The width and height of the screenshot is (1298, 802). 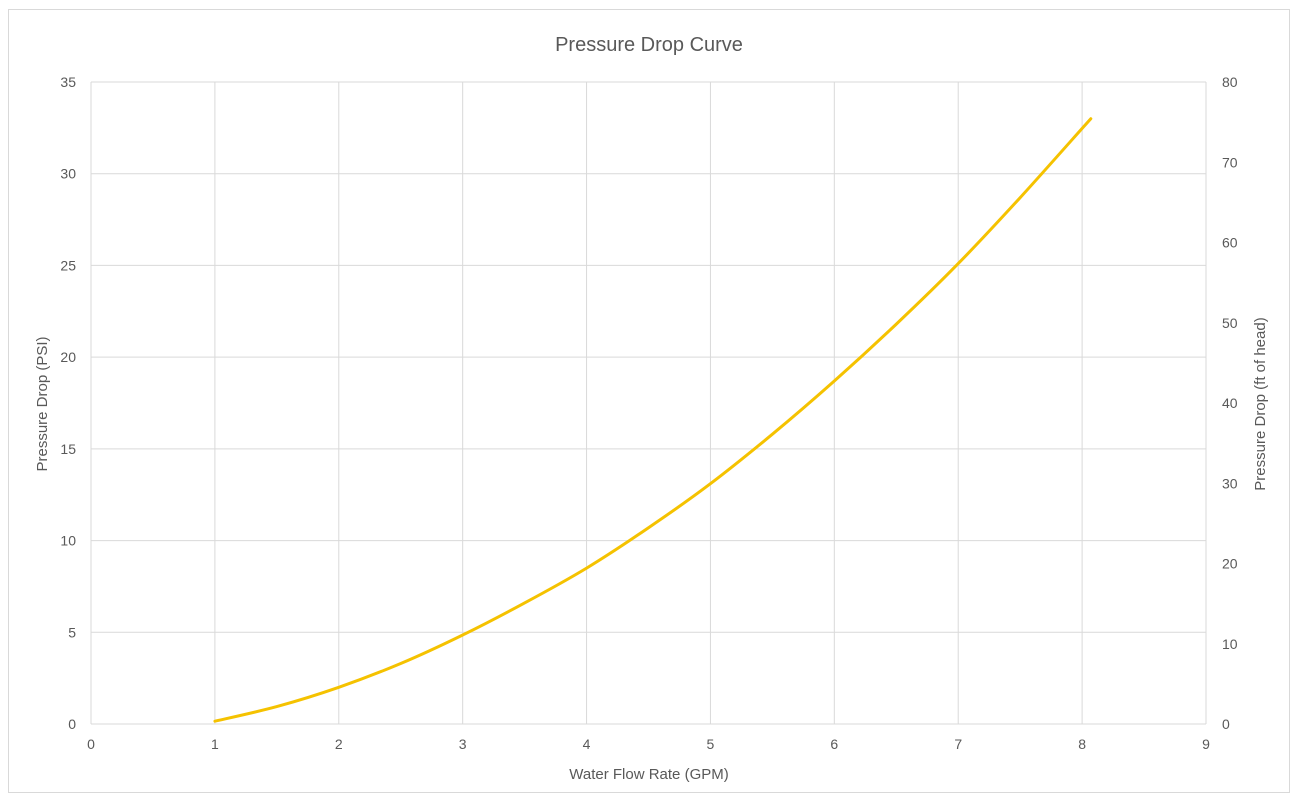 I want to click on x-tick-label: 0, so click(x=91, y=744).